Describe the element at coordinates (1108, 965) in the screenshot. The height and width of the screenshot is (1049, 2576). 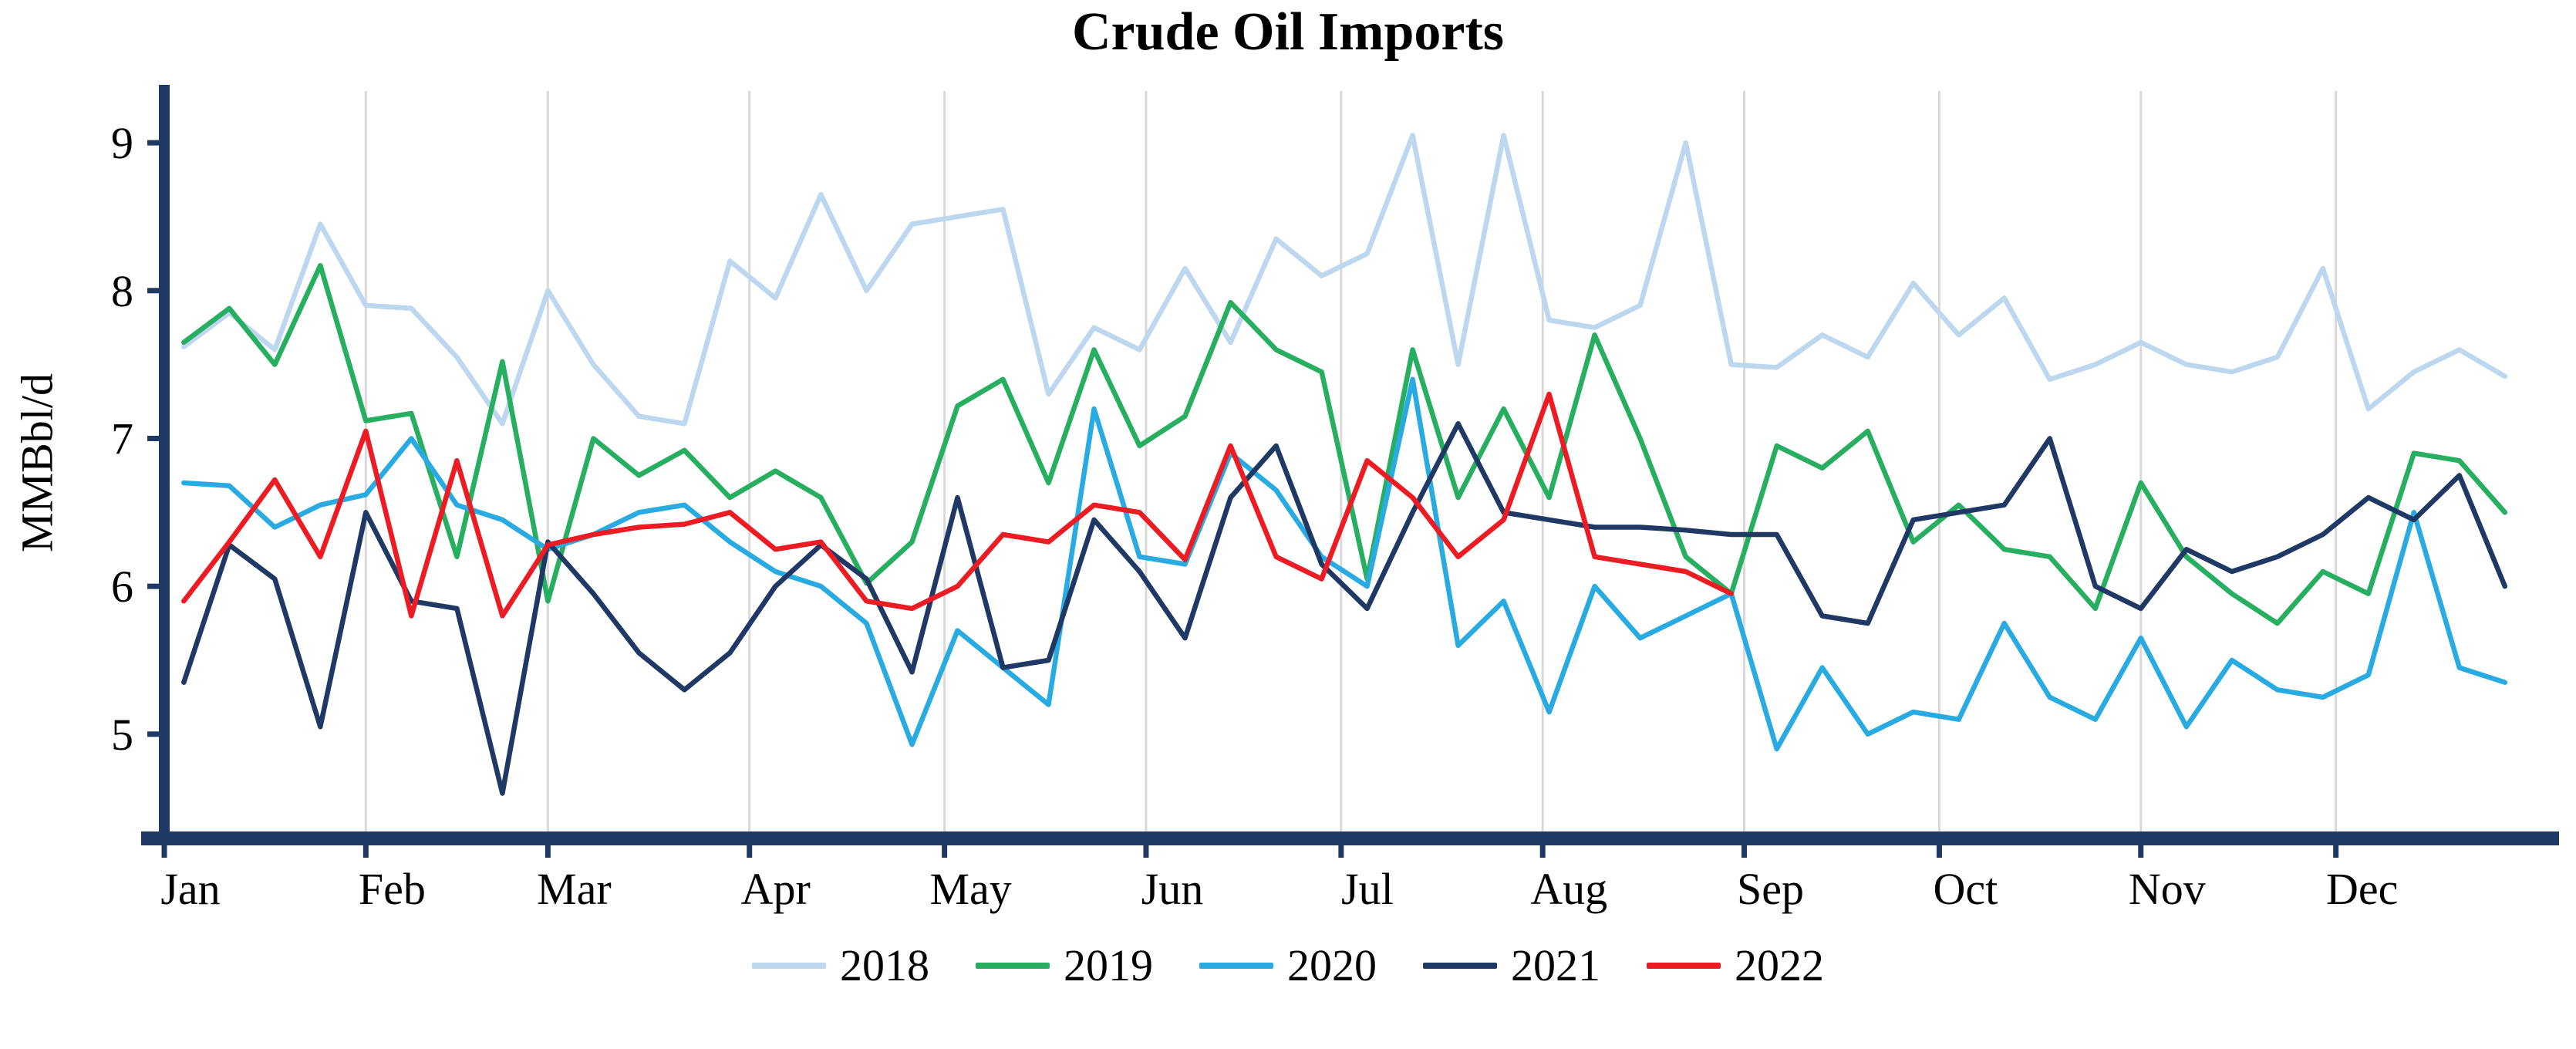
I see `legend-label-2019: 2019` at that location.